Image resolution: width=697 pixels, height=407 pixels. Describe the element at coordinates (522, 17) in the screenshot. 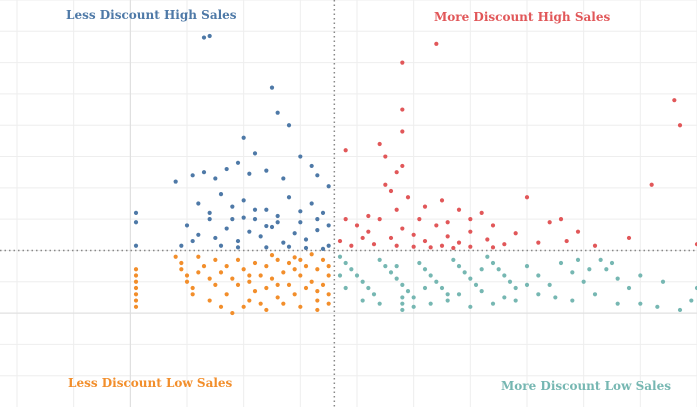

I see `quadrant-label-top-right: More Discount High Sales` at that location.